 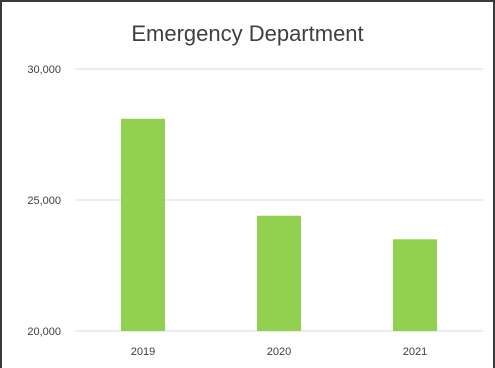 What do you see at coordinates (143, 352) in the screenshot?
I see `x-tick-label: 2019` at bounding box center [143, 352].